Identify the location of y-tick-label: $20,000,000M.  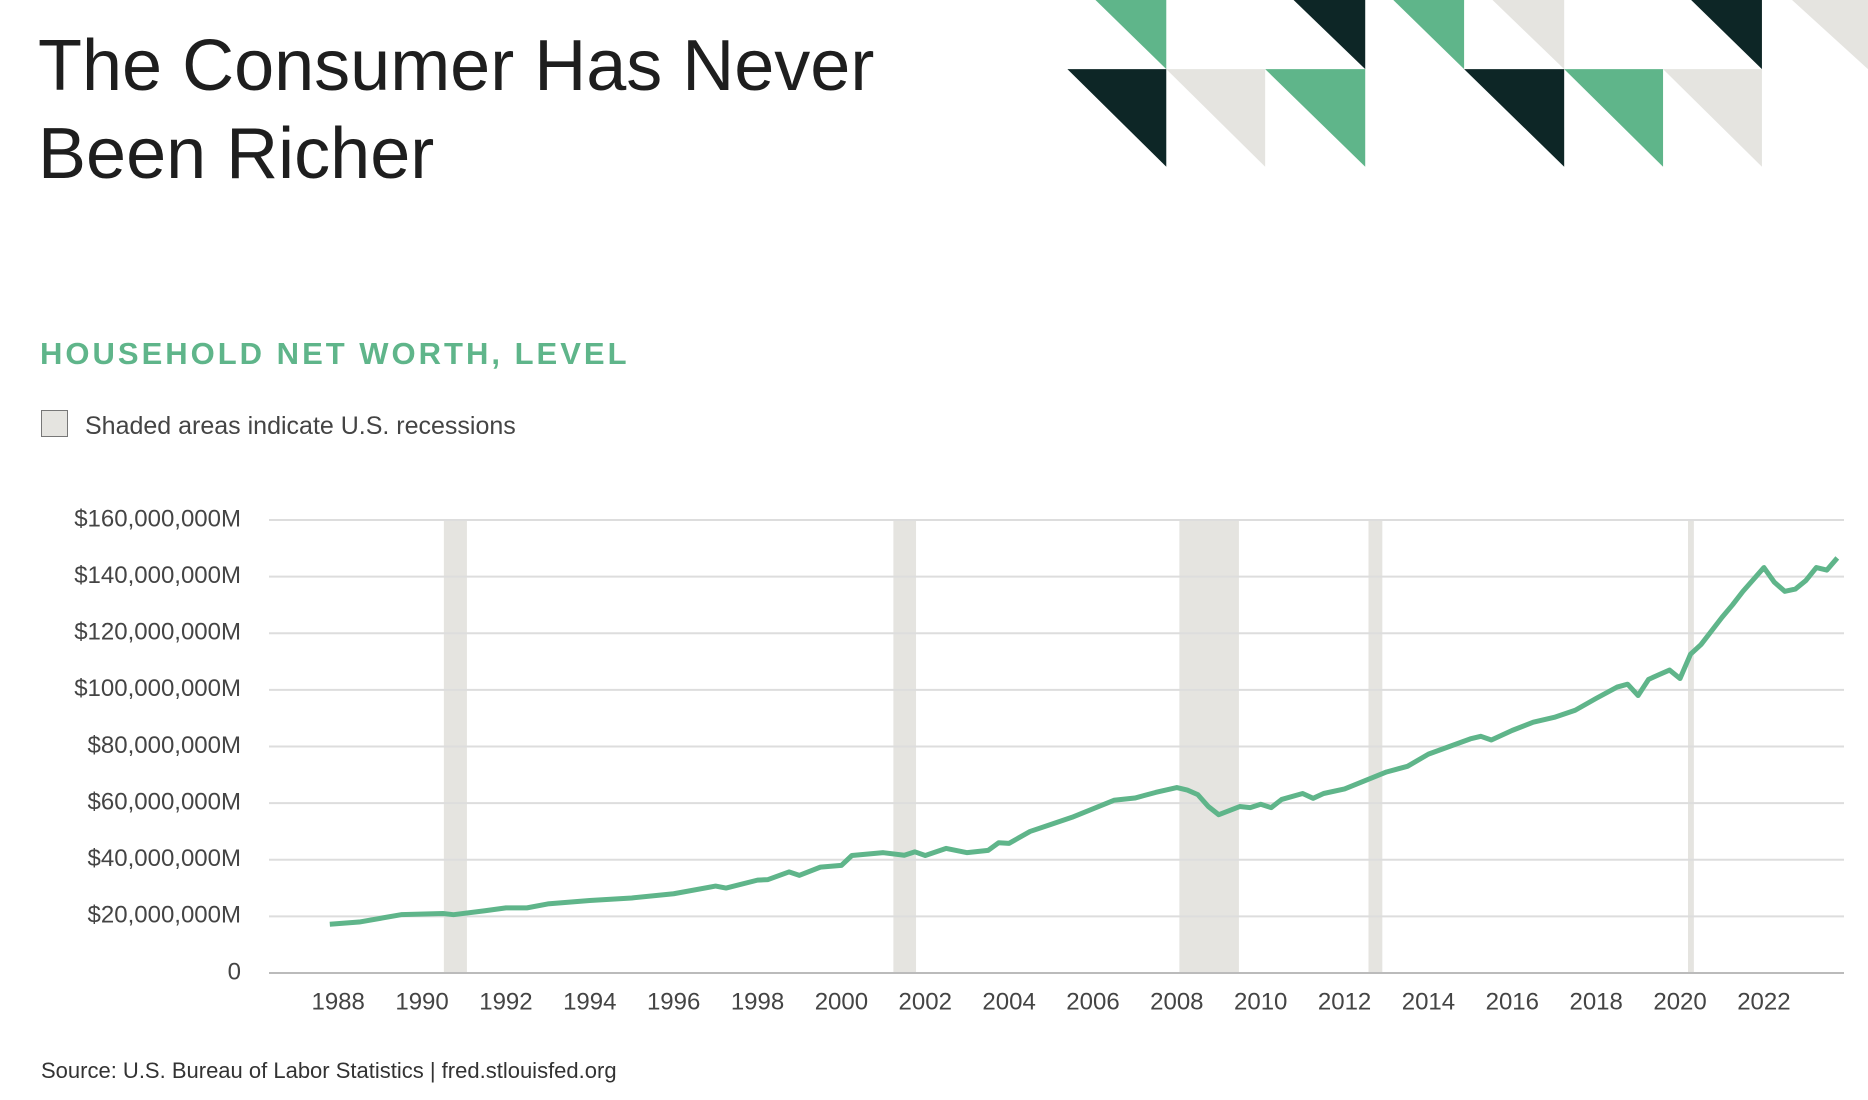
(164, 915).